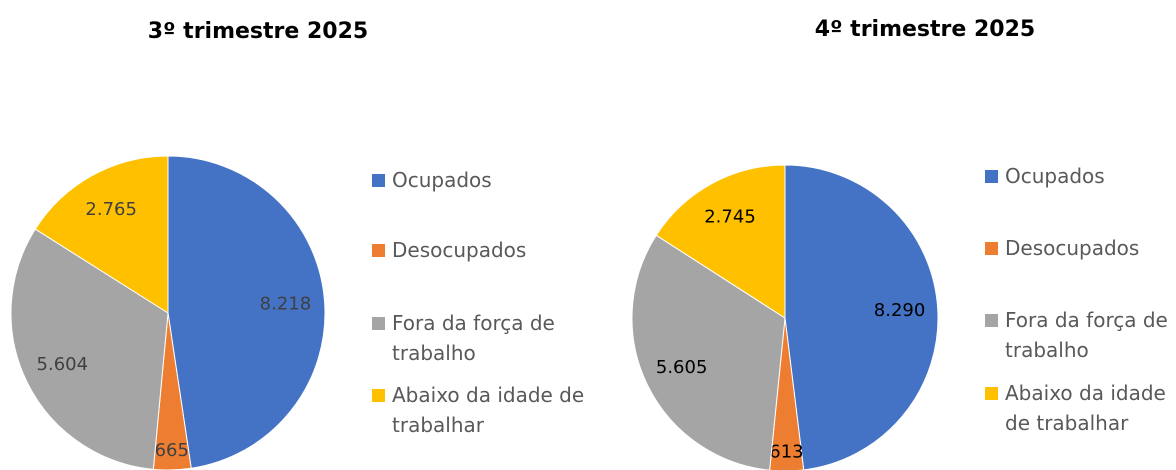 Image resolution: width=1176 pixels, height=470 pixels. I want to click on data-label: 8.218, so click(286, 303).